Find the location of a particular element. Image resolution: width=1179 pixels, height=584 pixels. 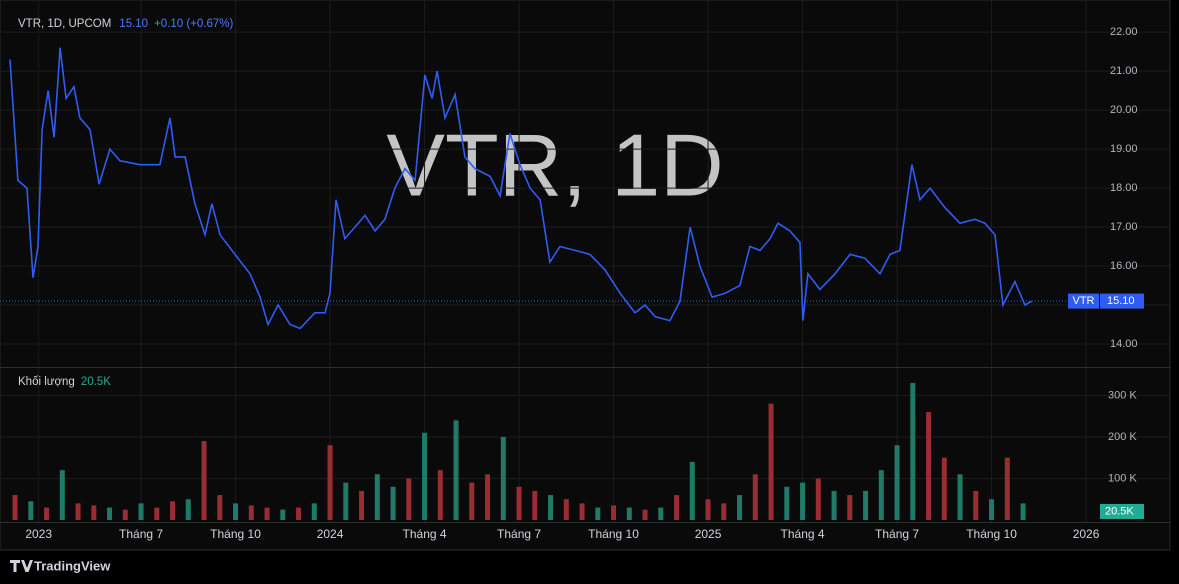

price-badge-label: 15.10 is located at coordinates (1121, 301).